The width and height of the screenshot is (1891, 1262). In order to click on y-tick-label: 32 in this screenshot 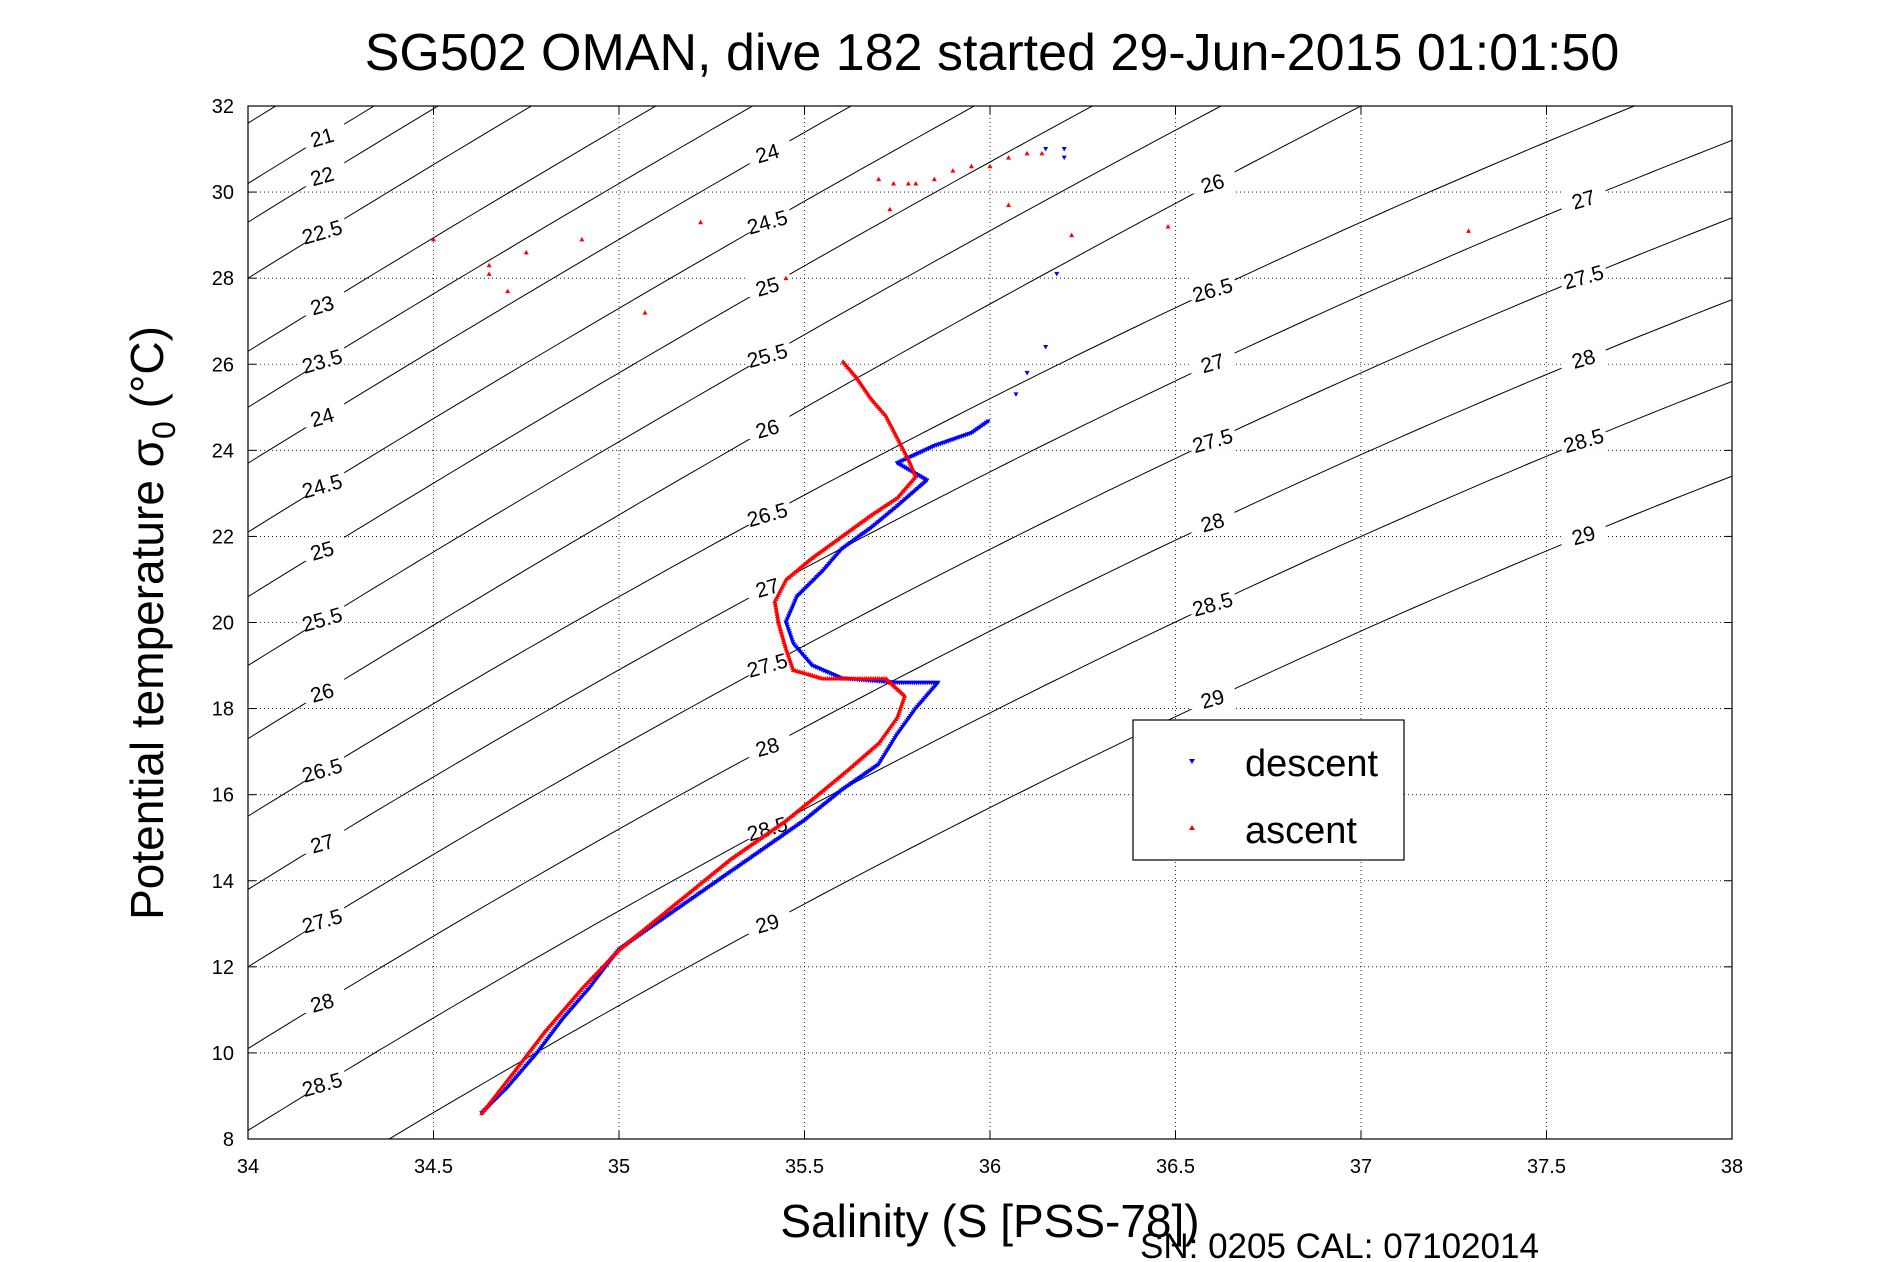, I will do `click(223, 107)`.